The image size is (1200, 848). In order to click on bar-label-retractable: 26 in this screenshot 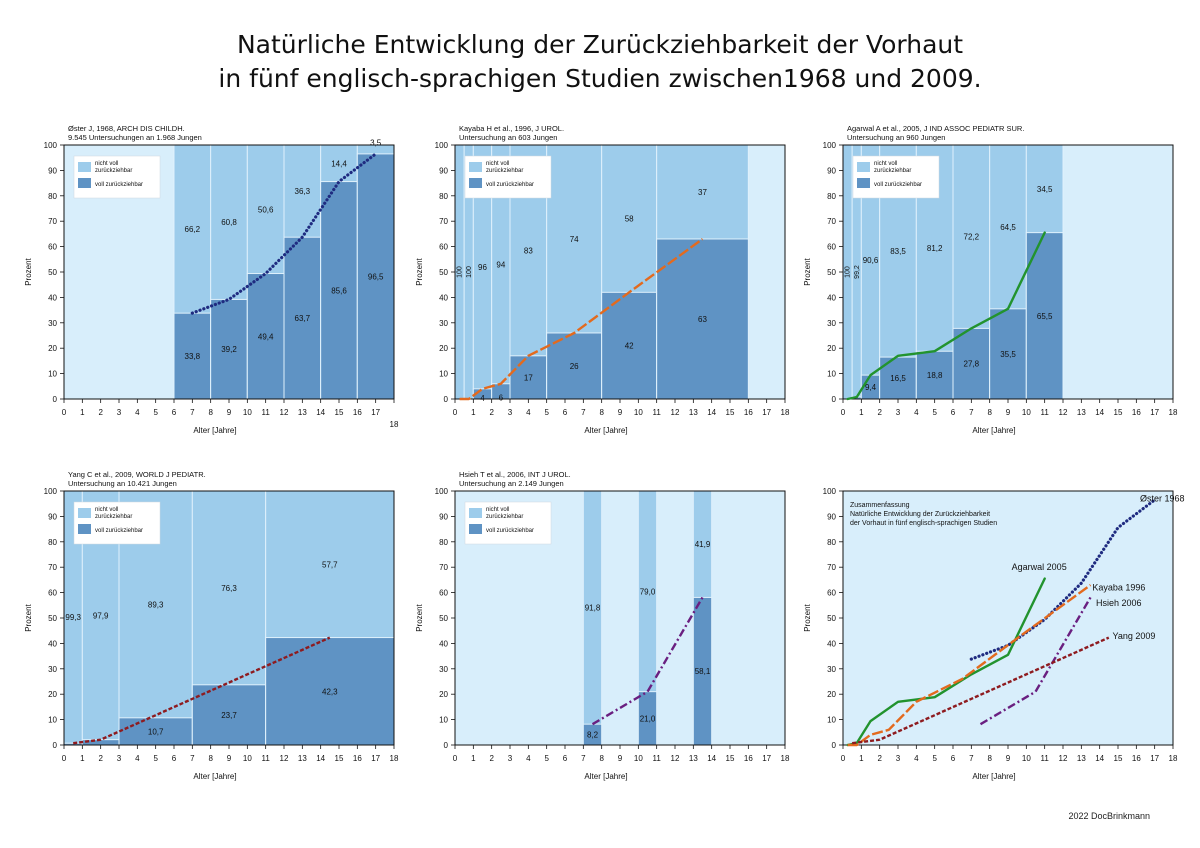, I will do `click(574, 366)`.